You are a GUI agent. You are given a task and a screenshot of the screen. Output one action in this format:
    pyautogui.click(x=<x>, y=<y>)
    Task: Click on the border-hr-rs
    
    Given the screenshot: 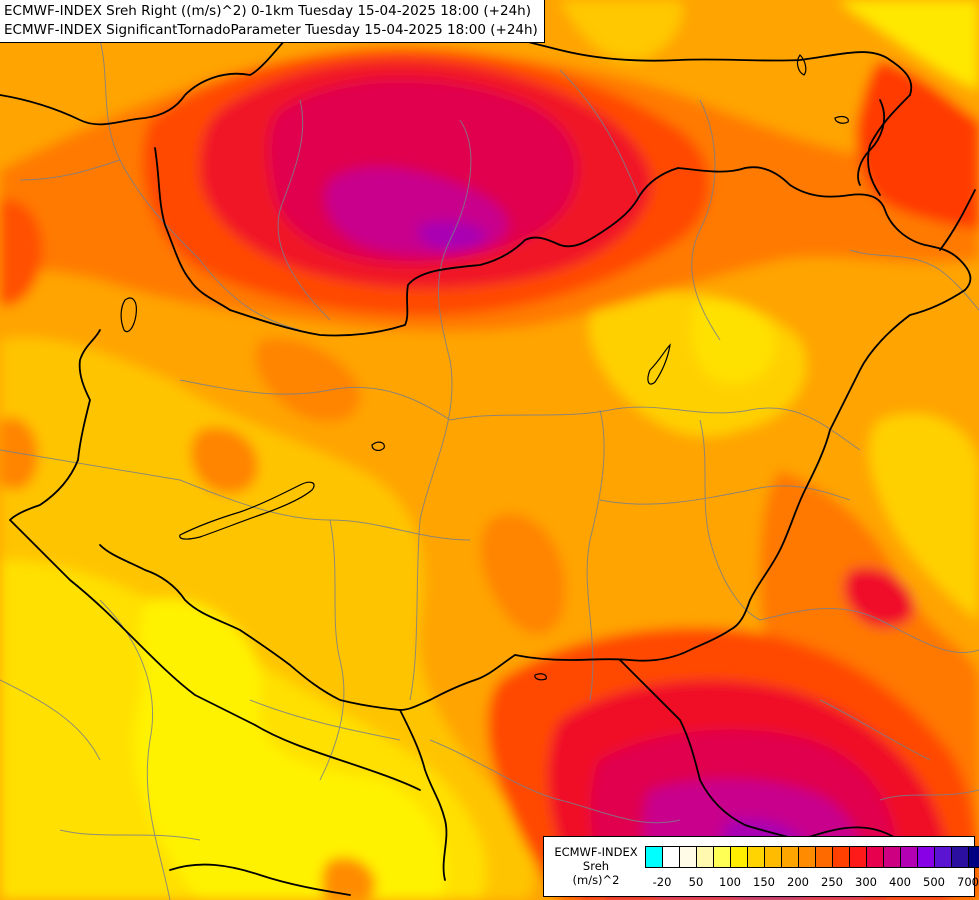 What is the action you would take?
    pyautogui.click(x=423, y=795)
    